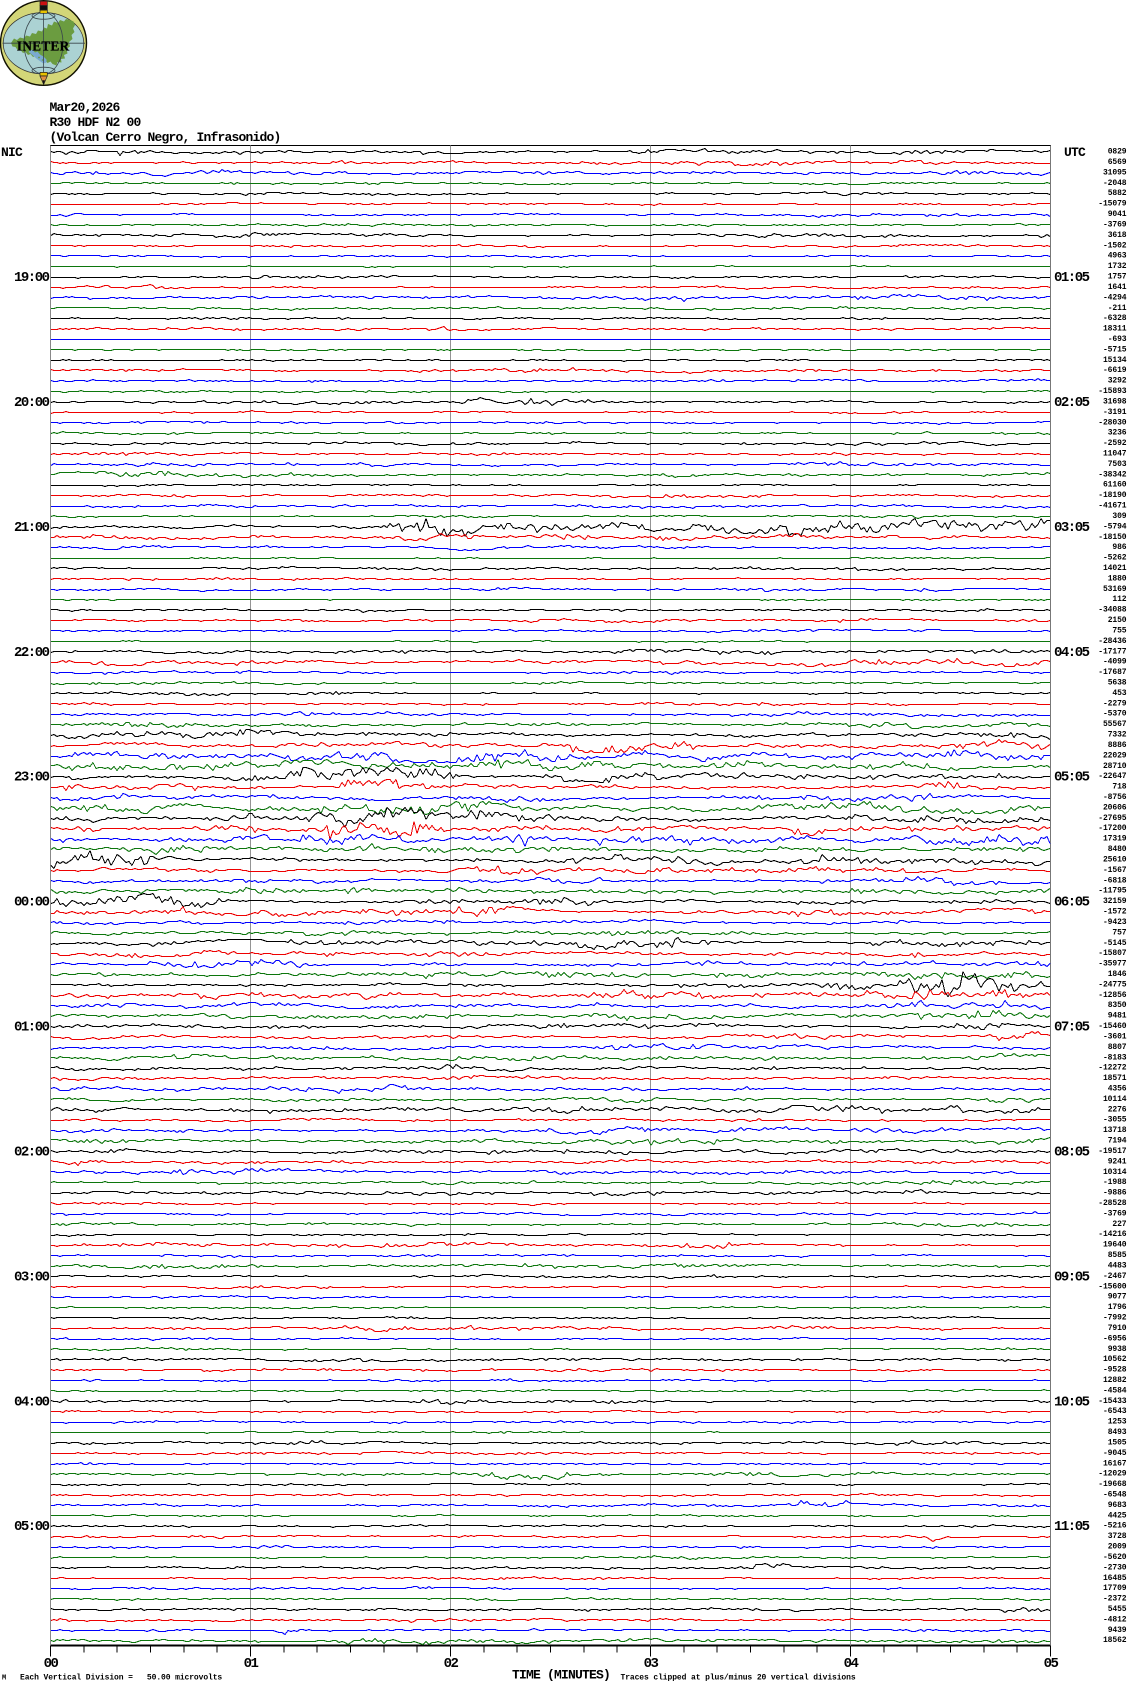 This screenshot has height=1694, width=1130. I want to click on svg-text: 18311, so click(1115, 329).